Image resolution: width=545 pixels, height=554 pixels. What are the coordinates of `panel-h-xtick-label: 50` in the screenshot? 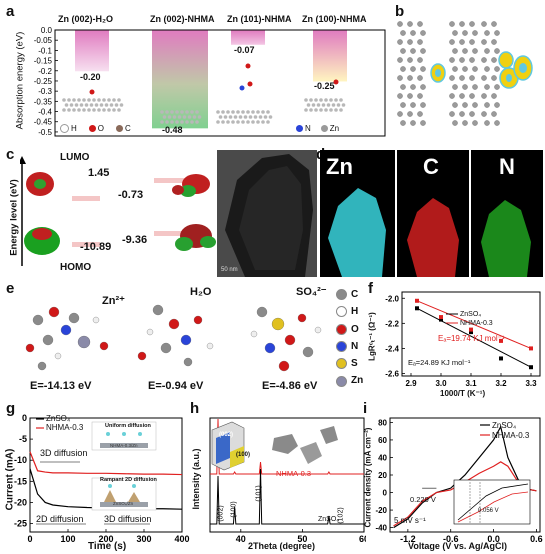 It's located at (302, 539).